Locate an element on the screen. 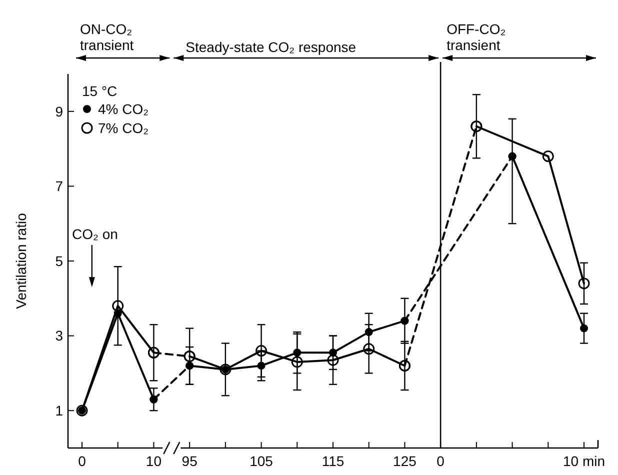 Image resolution: width=618 pixels, height=475 pixels. y-axis-title: Ventilation ratio is located at coordinates (21, 260).